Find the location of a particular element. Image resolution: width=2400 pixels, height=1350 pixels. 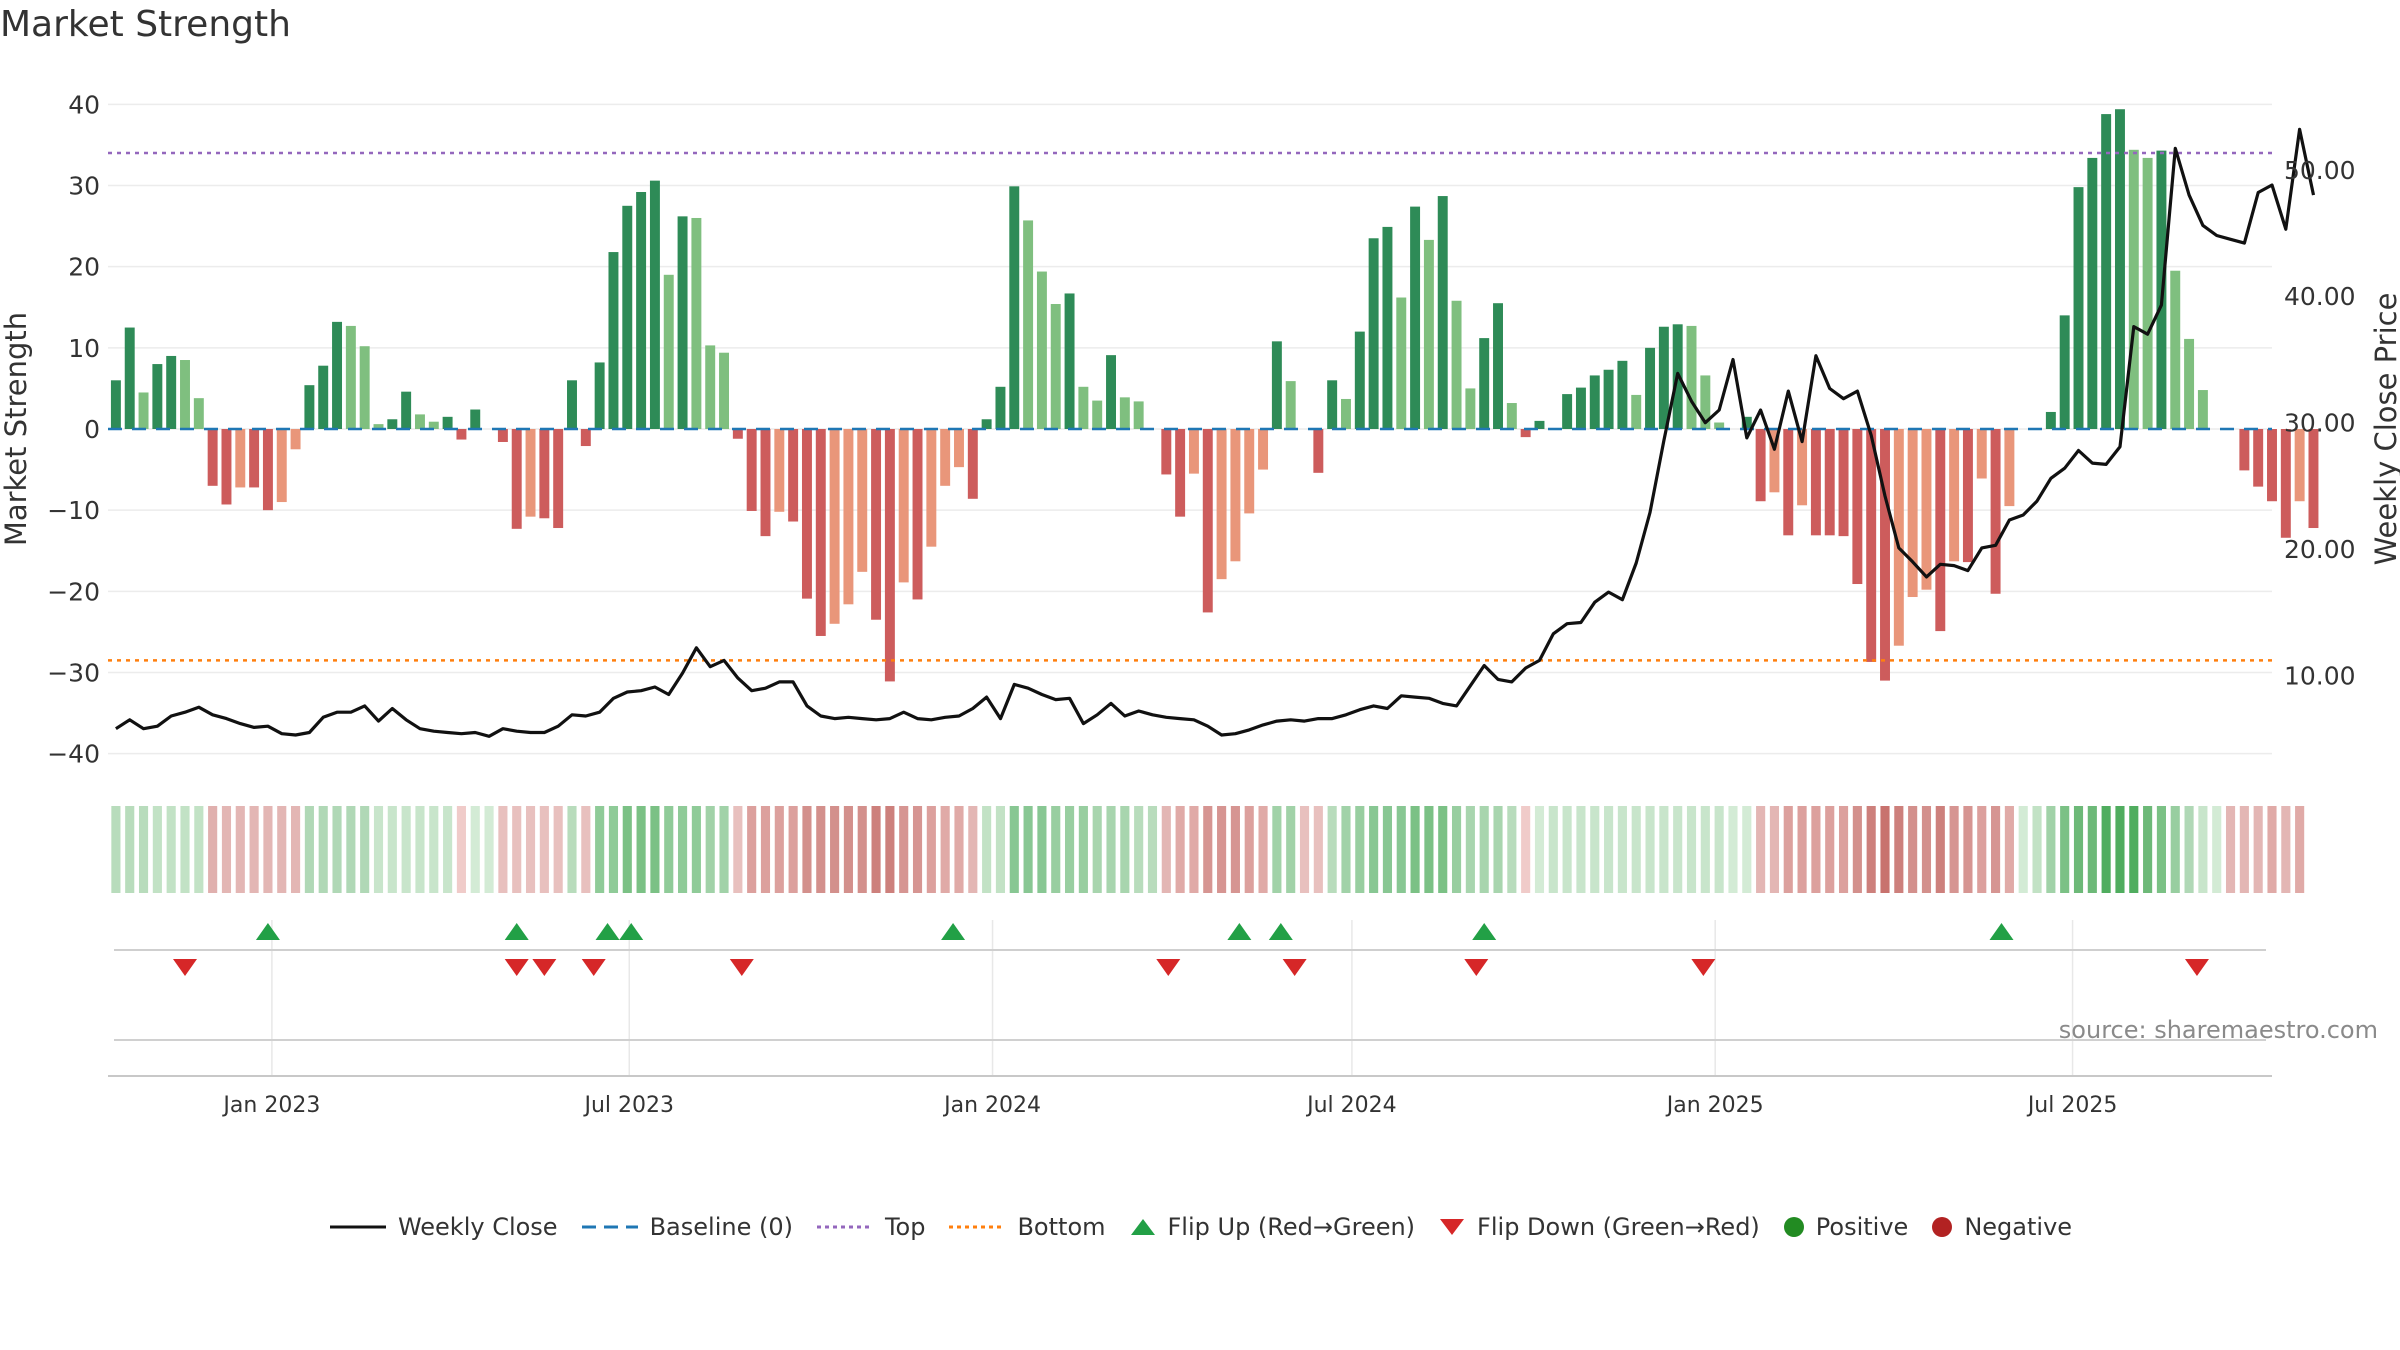

triangle-up-icon is located at coordinates (1142, 1227).